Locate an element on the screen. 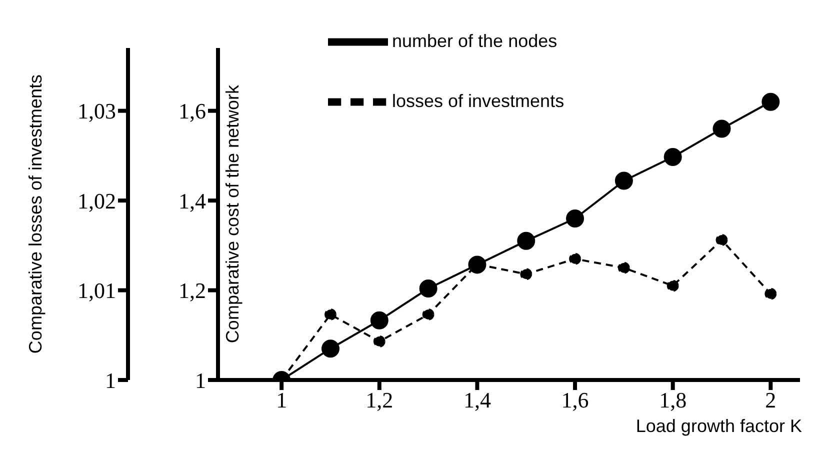 Image resolution: width=828 pixels, height=468 pixels. y-tick-label: 1,03 is located at coordinates (97, 111).